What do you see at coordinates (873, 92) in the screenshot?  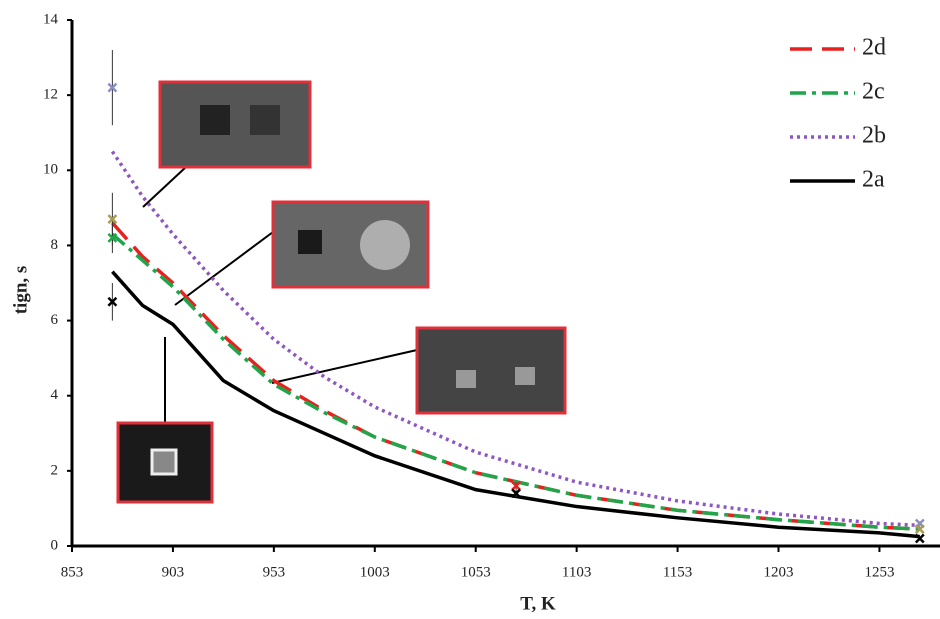 I see `legend-label: 2c` at bounding box center [873, 92].